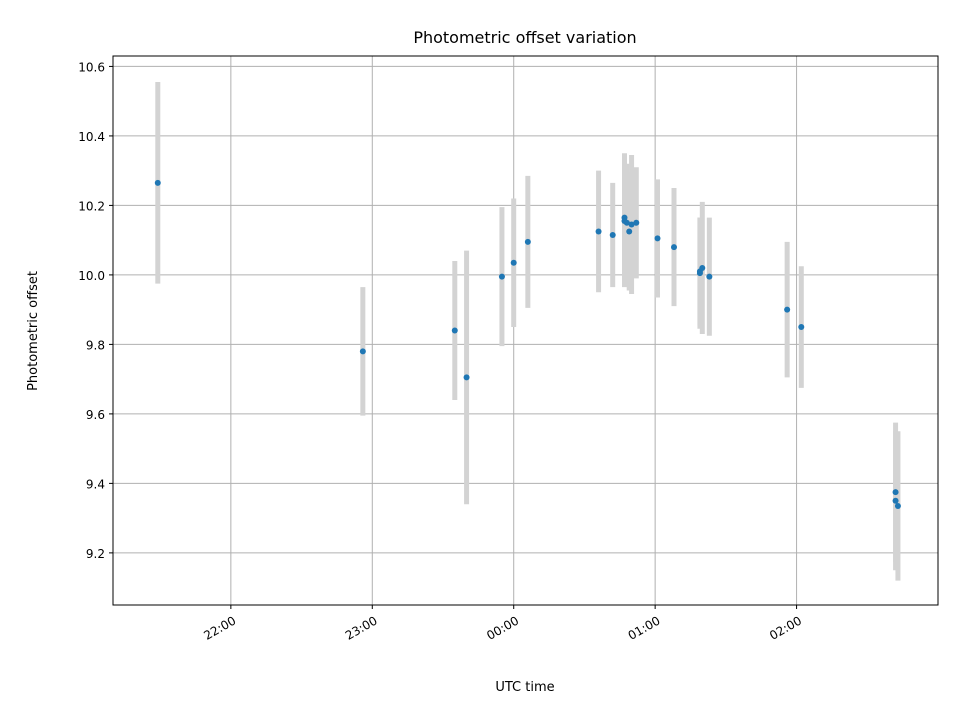 The width and height of the screenshot is (960, 720). What do you see at coordinates (644, 627) in the screenshot?
I see `x-tick-label: 01:00` at bounding box center [644, 627].